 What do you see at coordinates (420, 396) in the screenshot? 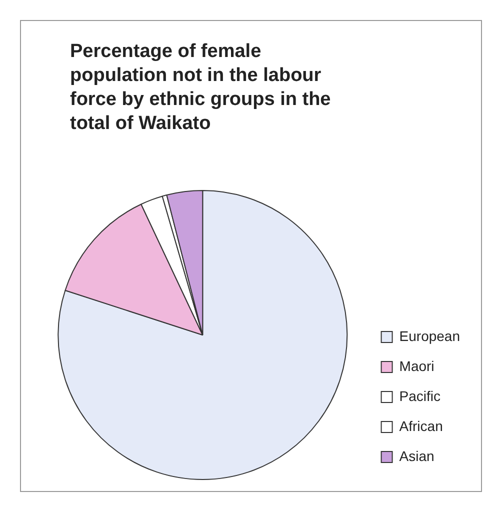
I see `legend-label: Pacific` at bounding box center [420, 396].